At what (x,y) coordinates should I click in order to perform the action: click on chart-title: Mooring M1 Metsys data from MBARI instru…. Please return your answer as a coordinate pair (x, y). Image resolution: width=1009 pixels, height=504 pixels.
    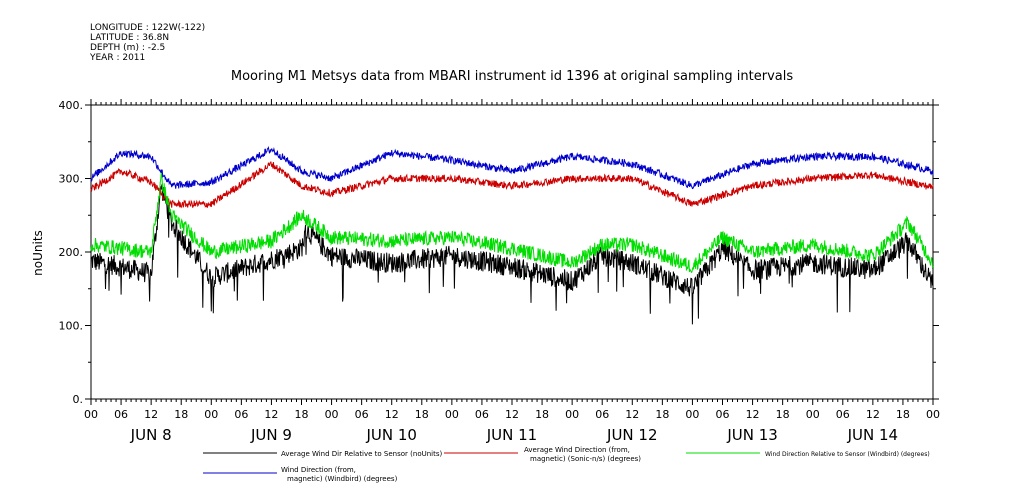
    Looking at the image, I should click on (512, 76).